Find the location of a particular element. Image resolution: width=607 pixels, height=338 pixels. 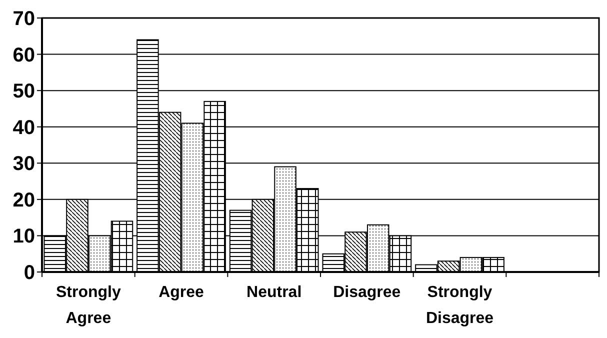

y-tick-label: 30 is located at coordinates (23, 164).